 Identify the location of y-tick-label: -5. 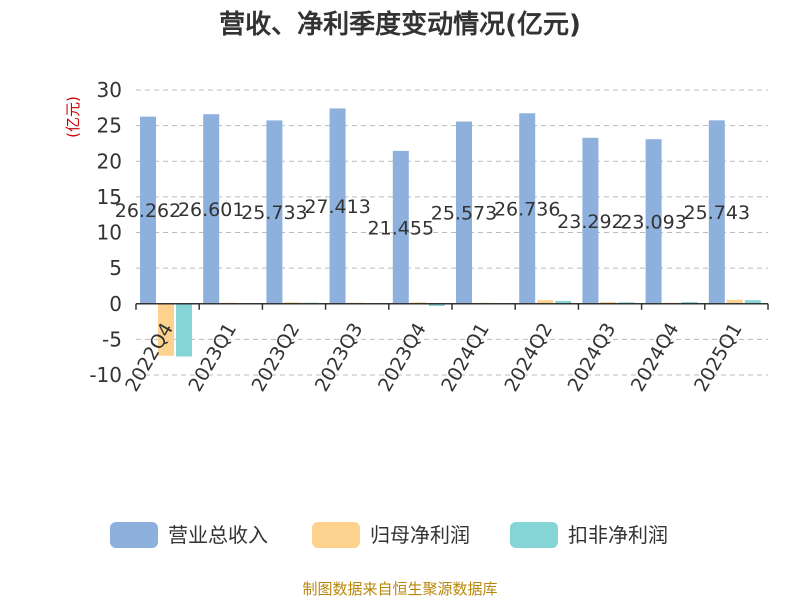
(112, 339).